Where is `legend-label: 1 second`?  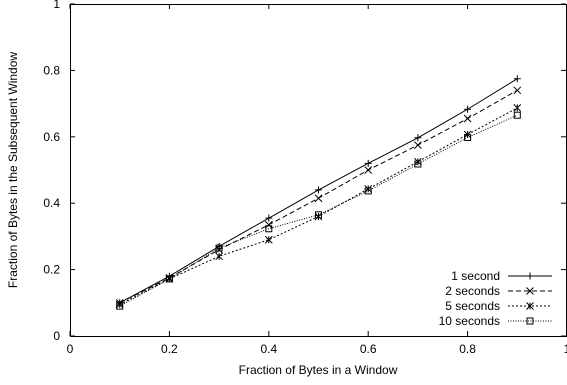
legend-label: 1 second is located at coordinates (475, 276).